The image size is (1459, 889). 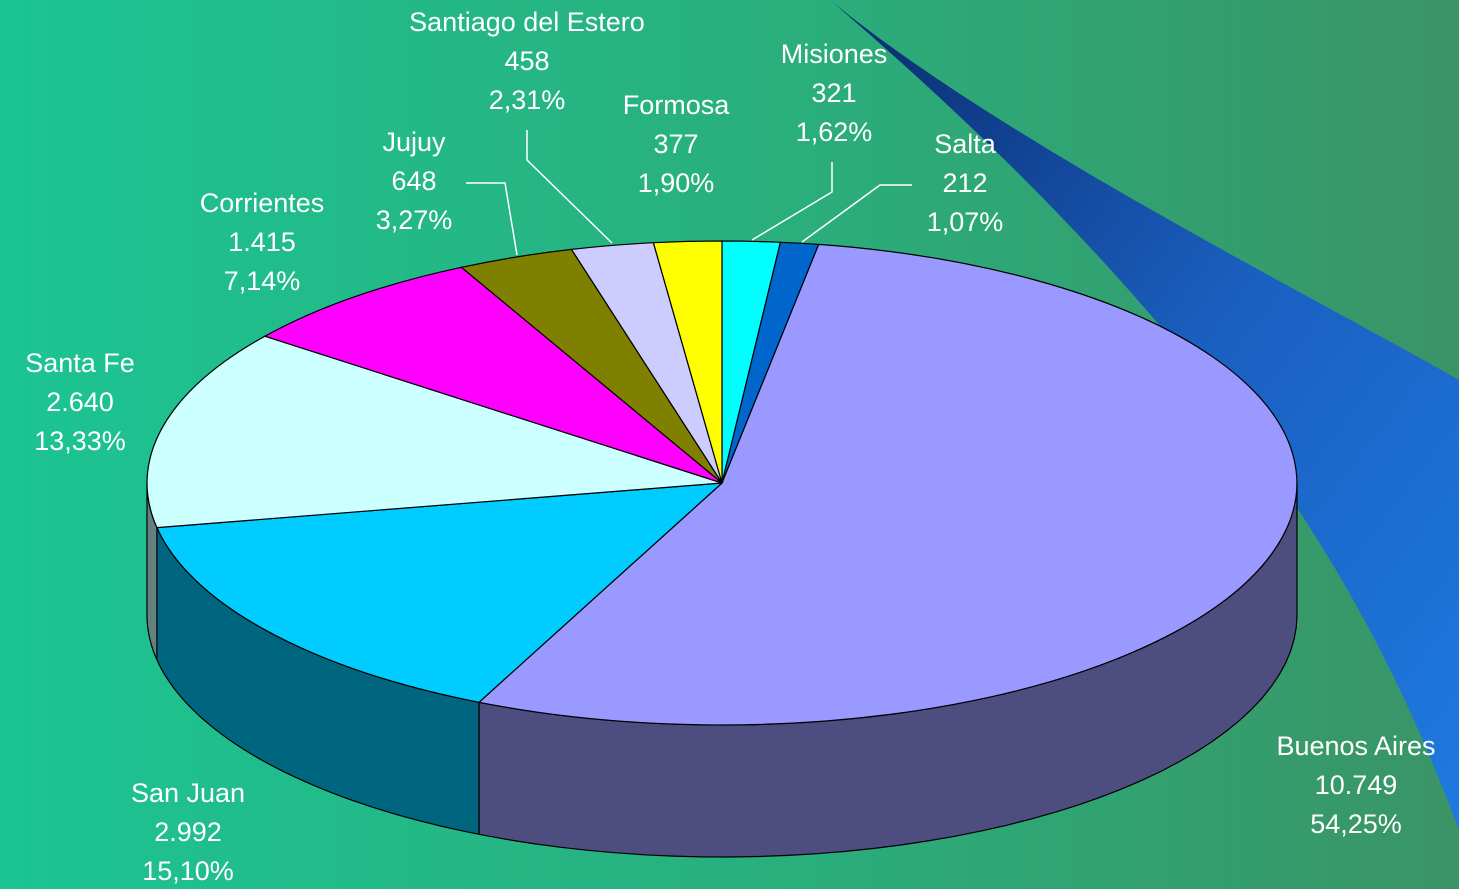 What do you see at coordinates (188, 793) in the screenshot?
I see `slice-label: San Juan` at bounding box center [188, 793].